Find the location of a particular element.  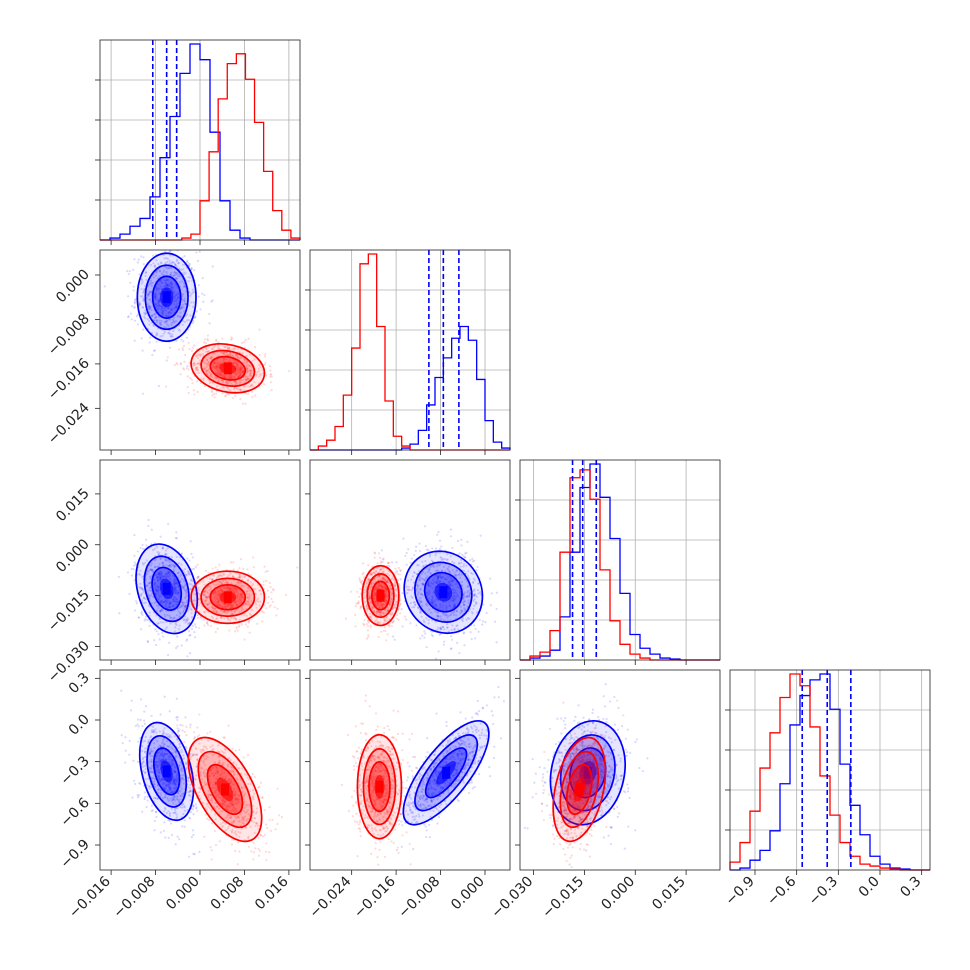

red-contour is located at coordinates (228, 597).